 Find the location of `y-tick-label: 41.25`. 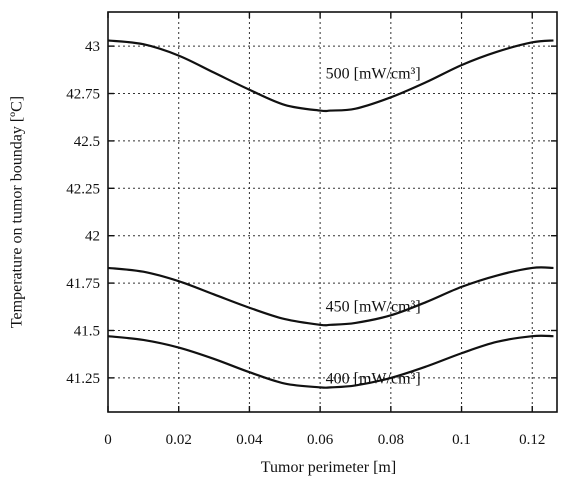

y-tick-label: 41.25 is located at coordinates (83, 379).